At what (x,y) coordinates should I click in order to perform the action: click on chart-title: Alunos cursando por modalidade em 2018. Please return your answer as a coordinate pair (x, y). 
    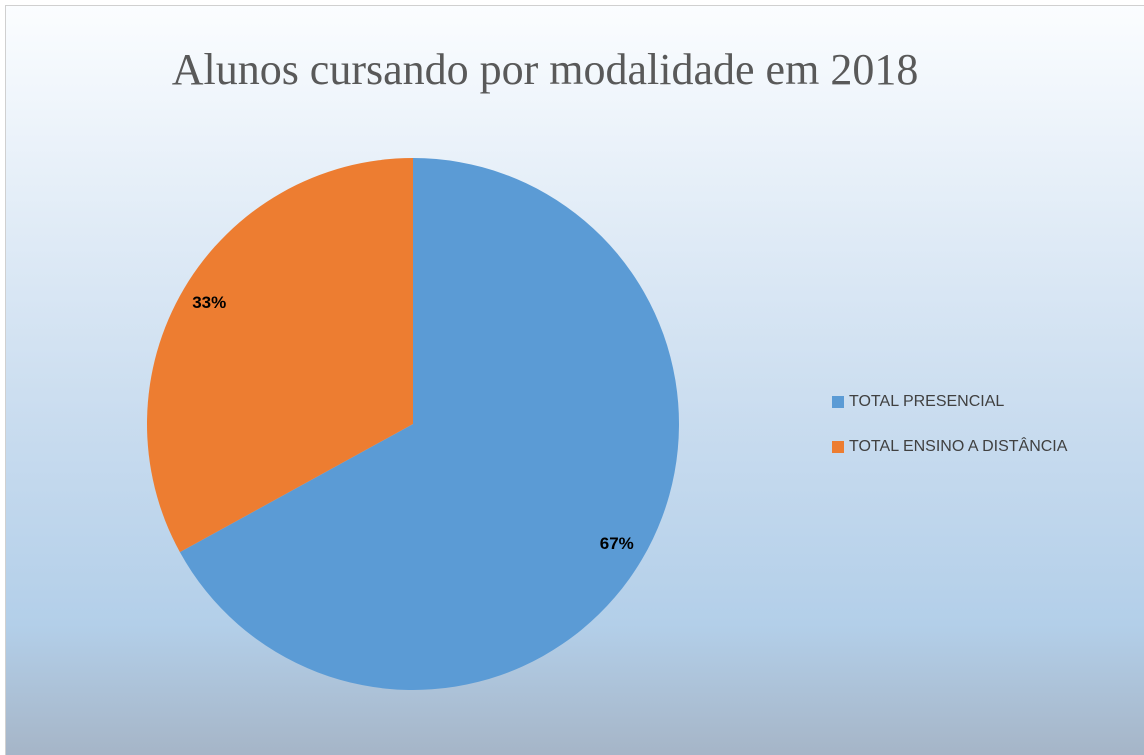
    Looking at the image, I should click on (545, 69).